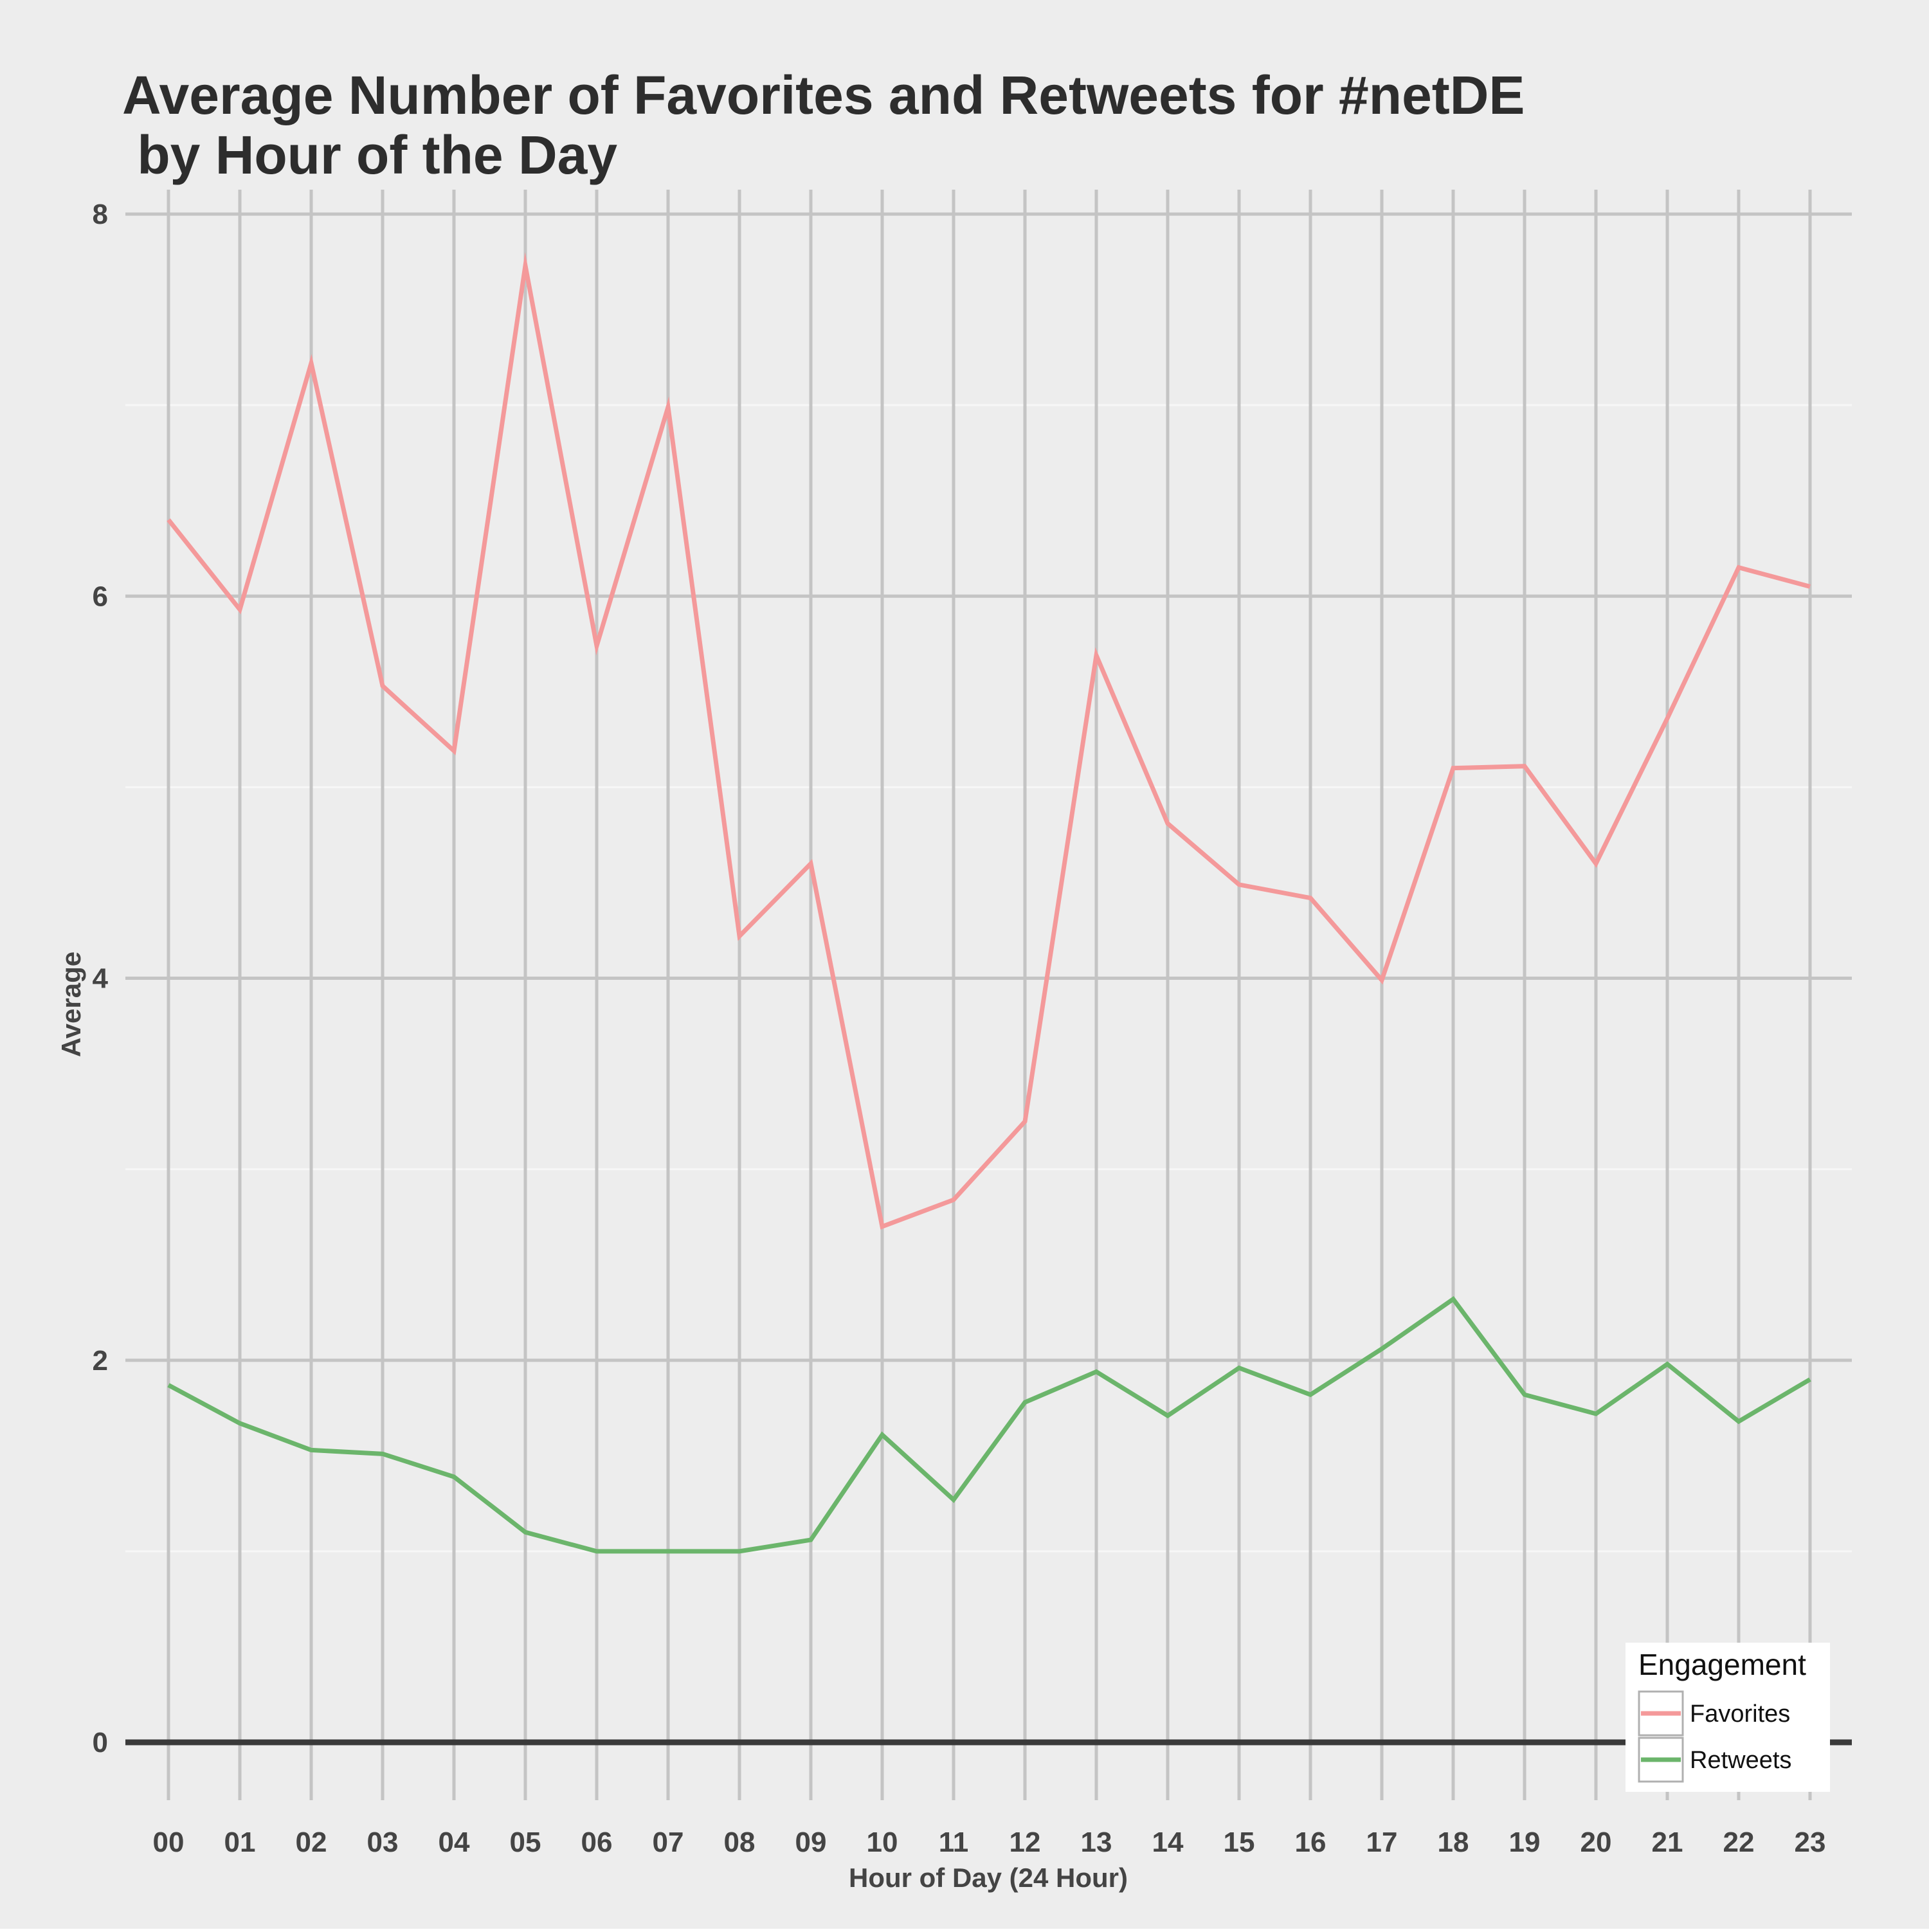 The height and width of the screenshot is (1932, 1929). What do you see at coordinates (989, 1425) in the screenshot?
I see `series-line-retweets` at bounding box center [989, 1425].